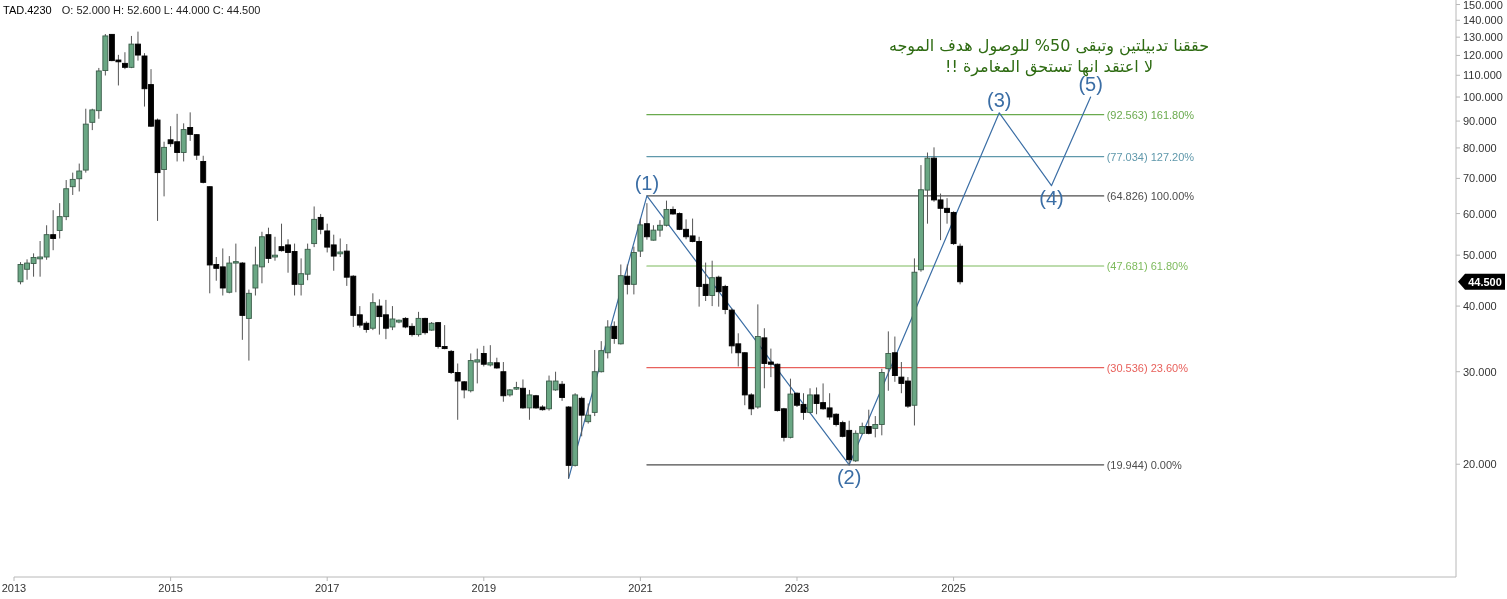 Image resolution: width=1507 pixels, height=599 pixels. Describe the element at coordinates (1480, 306) in the screenshot. I see `y-tick-label: 40.000` at that location.